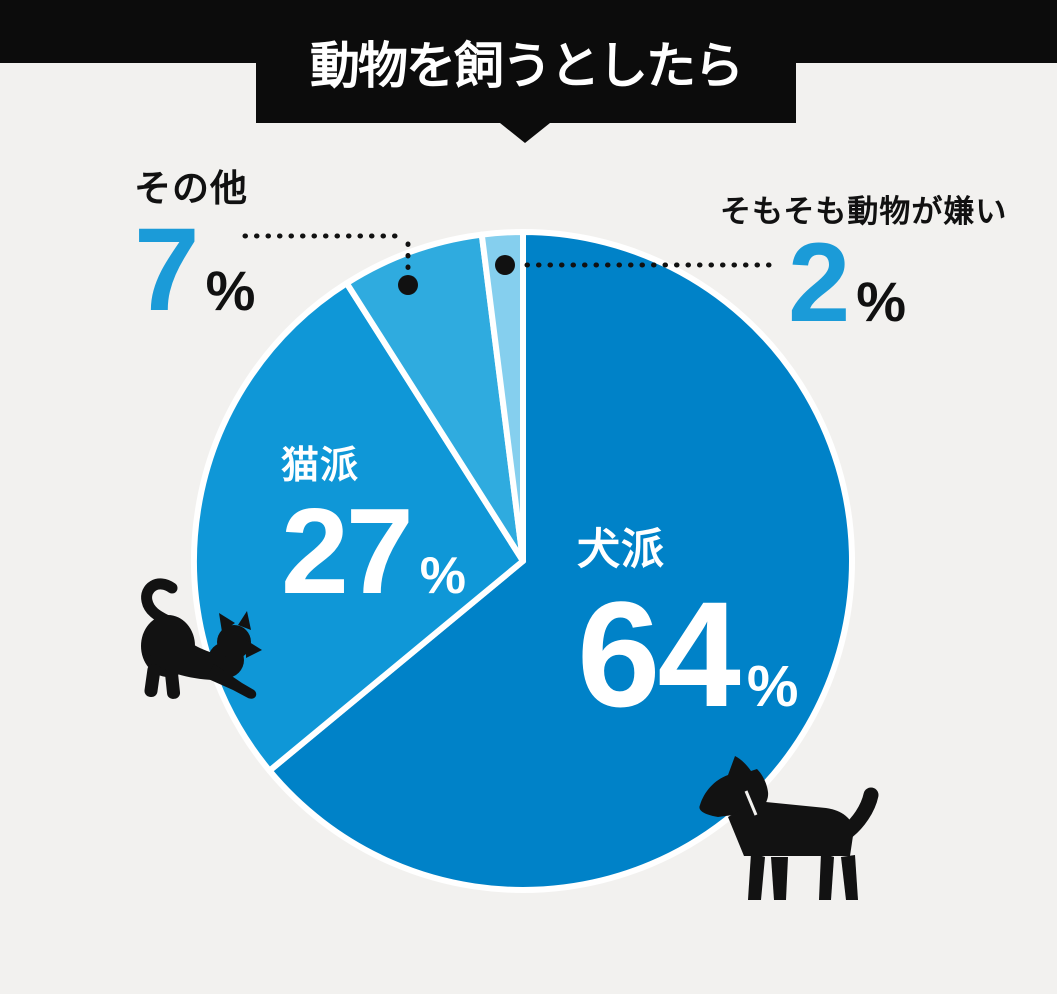 This screenshot has width=1057, height=994. I want to click on label-cat-name: 猫派, so click(320, 466).